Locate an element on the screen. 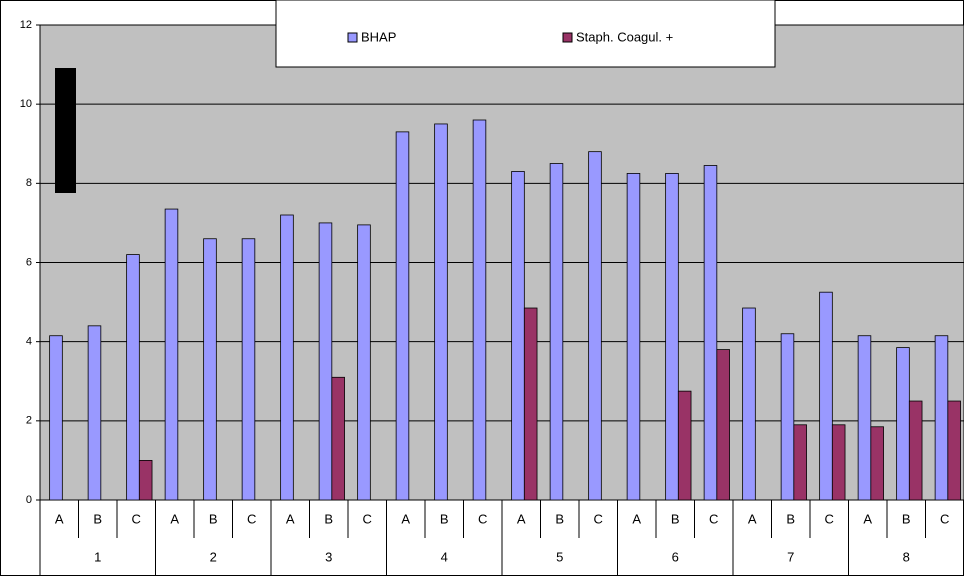  block is located at coordinates (65, 130).